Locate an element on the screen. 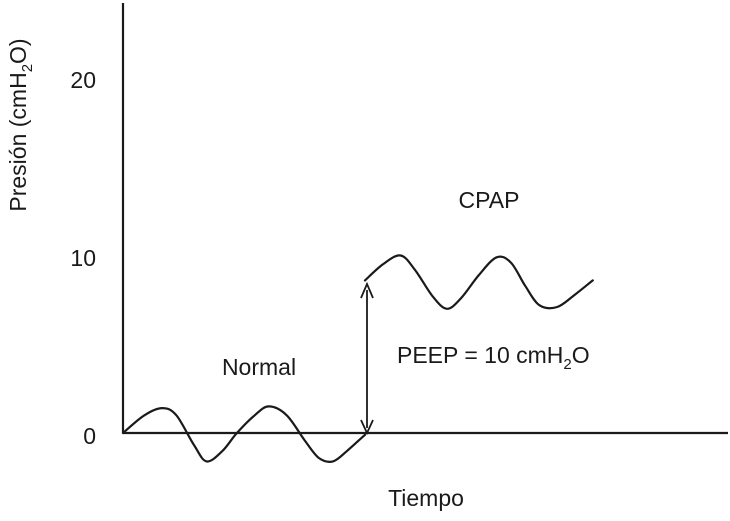 The height and width of the screenshot is (521, 730). series-cpap-line is located at coordinates (478, 282).